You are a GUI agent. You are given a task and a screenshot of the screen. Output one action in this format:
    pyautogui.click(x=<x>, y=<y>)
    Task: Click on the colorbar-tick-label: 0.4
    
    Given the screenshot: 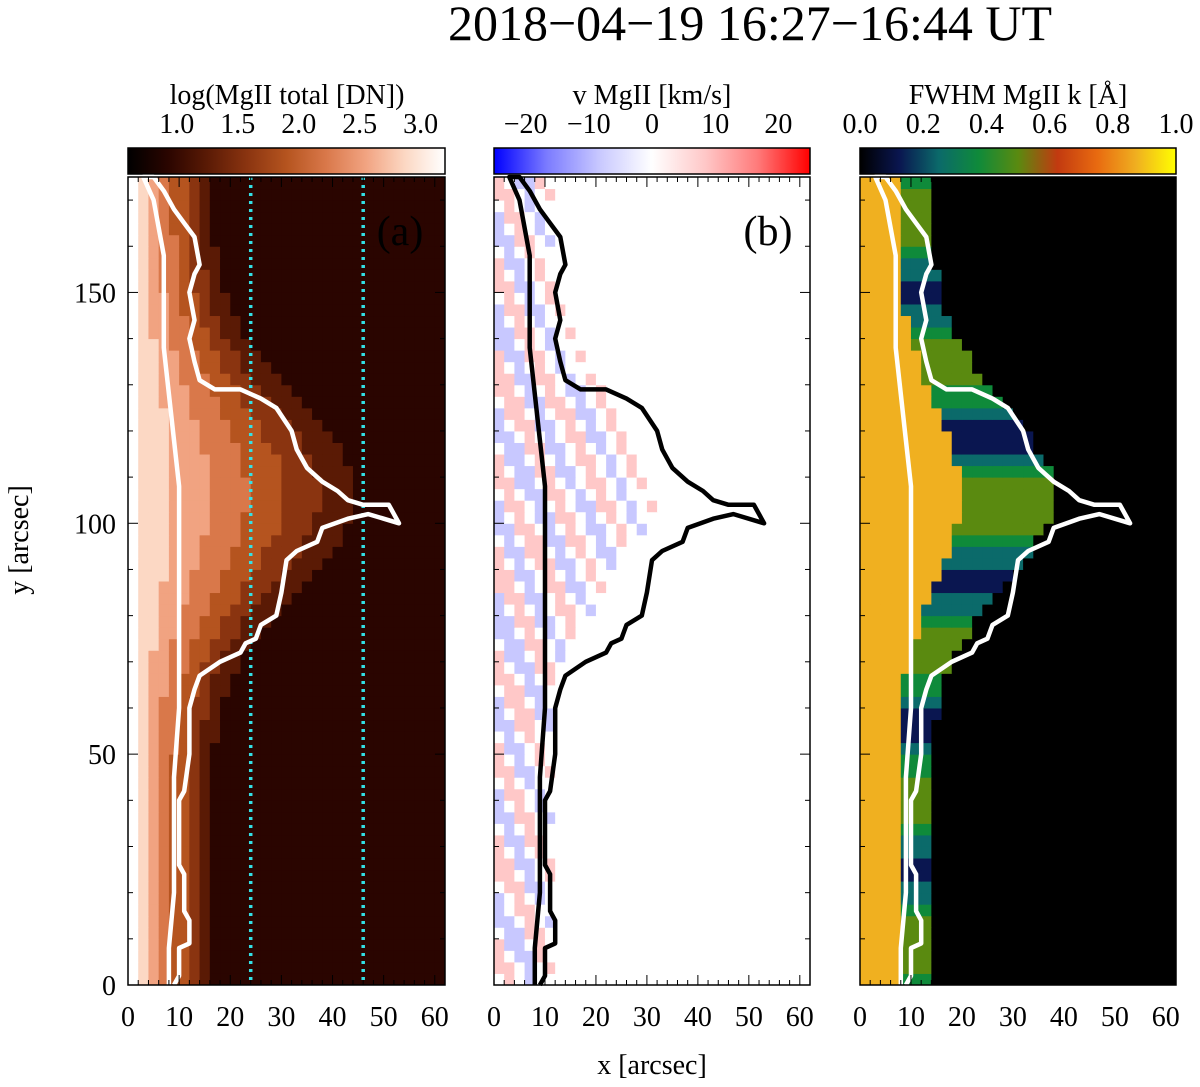 What is the action you would take?
    pyautogui.click(x=986, y=124)
    